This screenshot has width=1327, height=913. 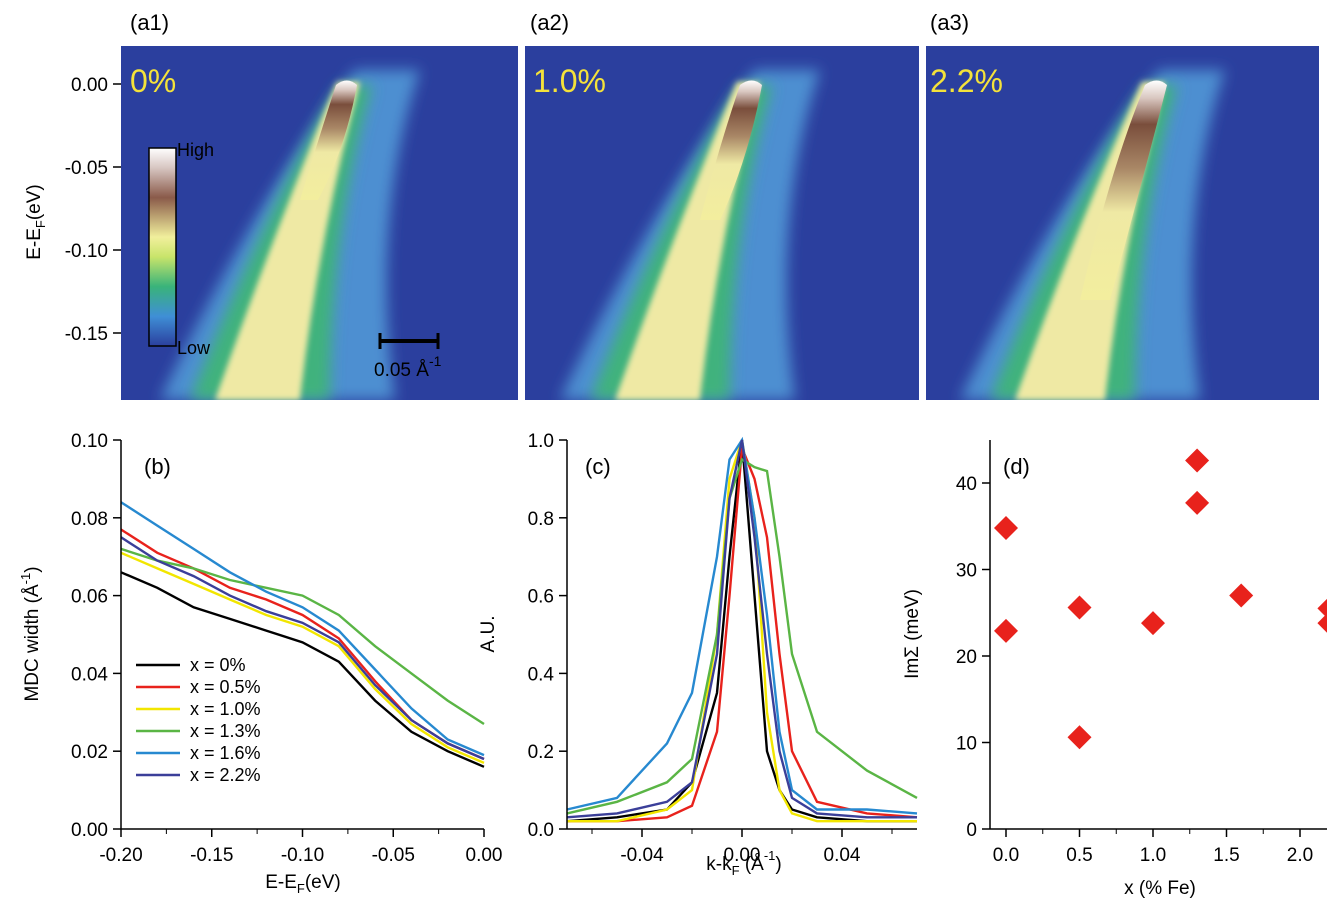 What do you see at coordinates (1006, 855) in the screenshot?
I see `panel-d-x-tick-label: 0.0` at bounding box center [1006, 855].